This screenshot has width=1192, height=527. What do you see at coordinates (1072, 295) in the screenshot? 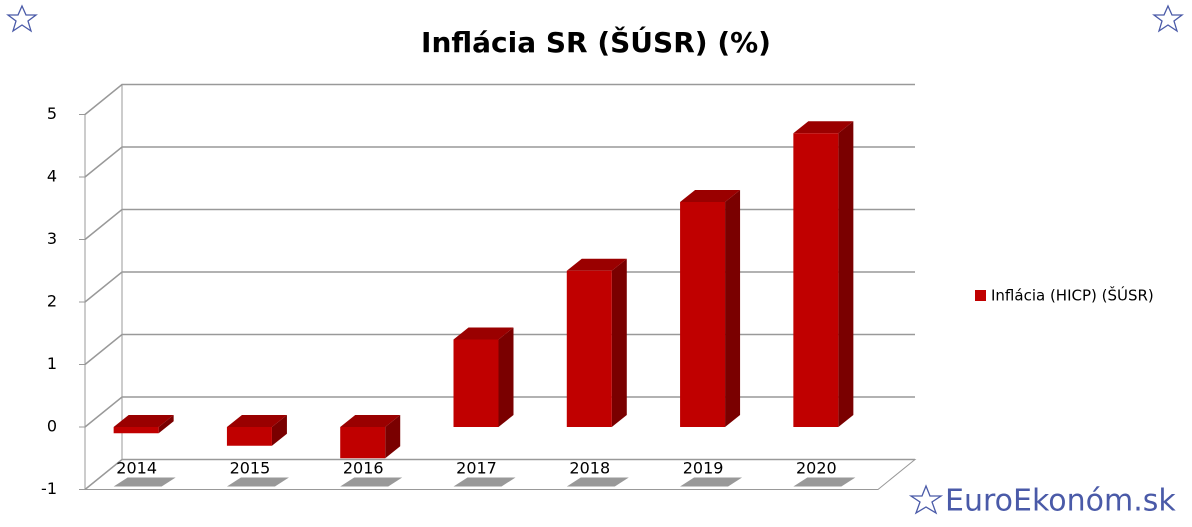
I see `legend-label: Inflácia (HICP) (ŠÚSR)` at bounding box center [1072, 295].